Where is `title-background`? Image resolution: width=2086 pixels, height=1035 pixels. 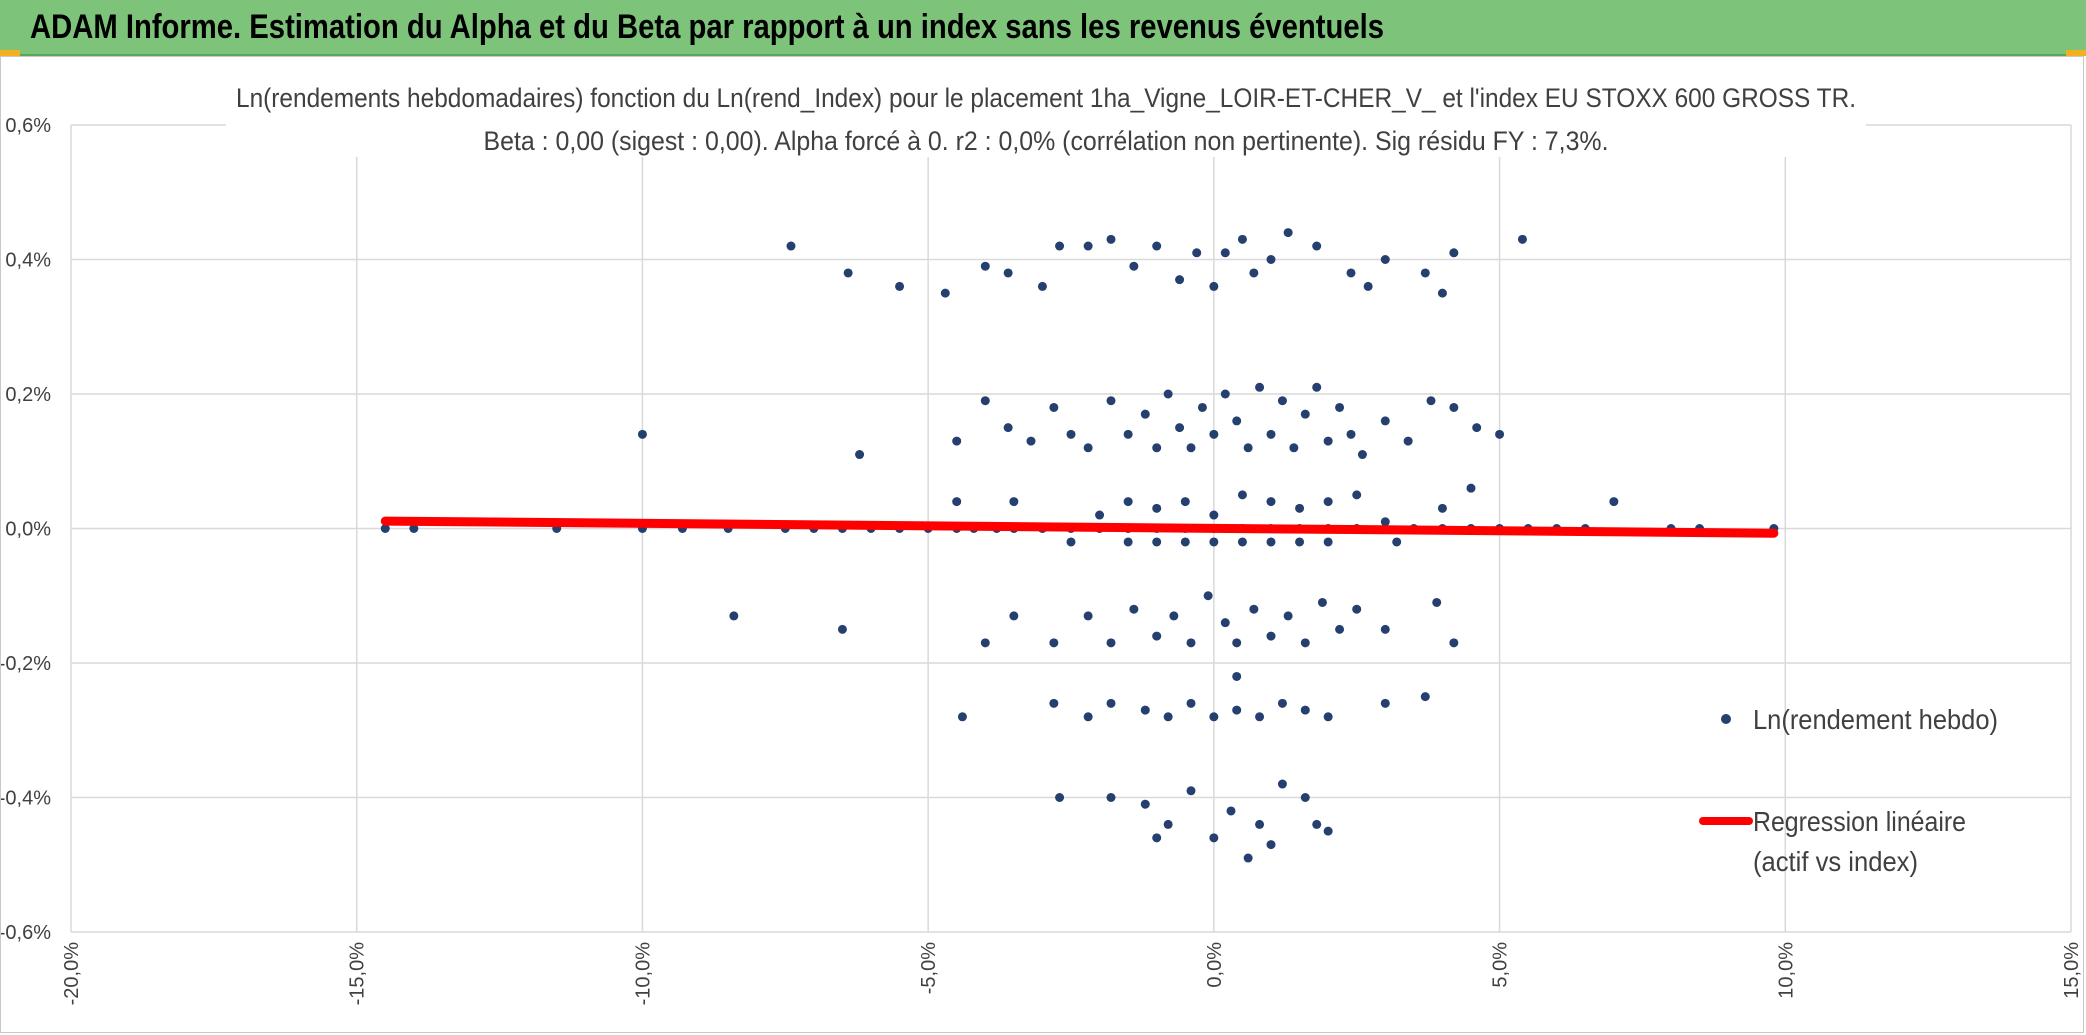
title-background is located at coordinates (1046, 122).